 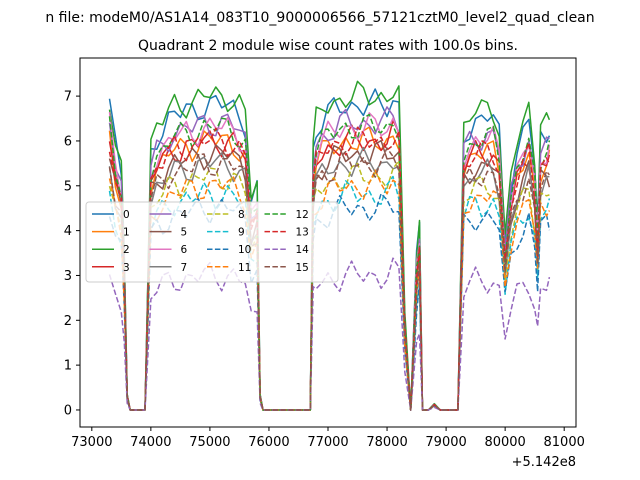 I want to click on x-tick-label: 73000, so click(x=91, y=442).